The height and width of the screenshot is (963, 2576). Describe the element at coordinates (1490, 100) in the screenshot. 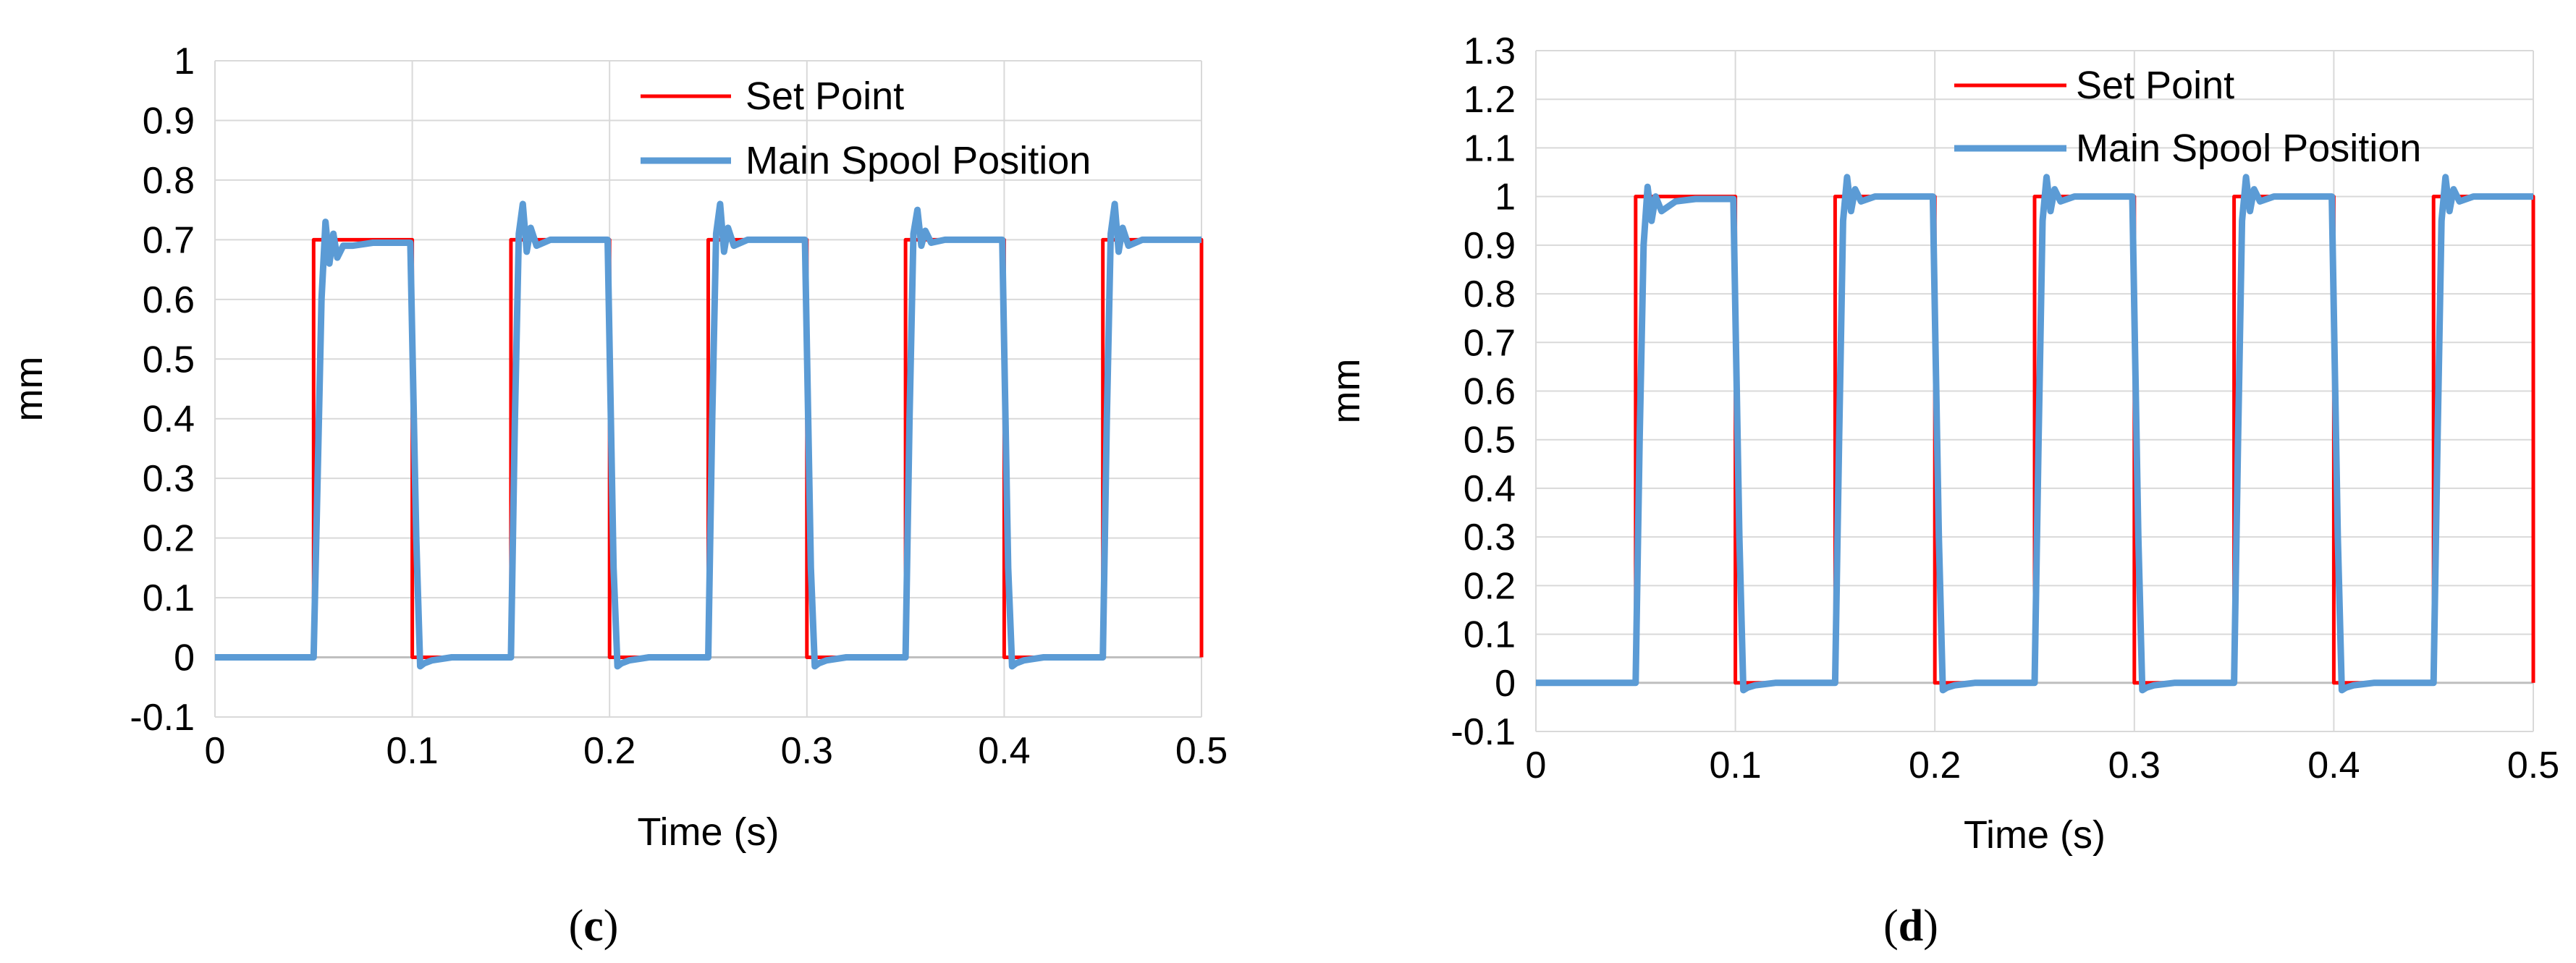

I see `y-tick-label: 1.2` at that location.